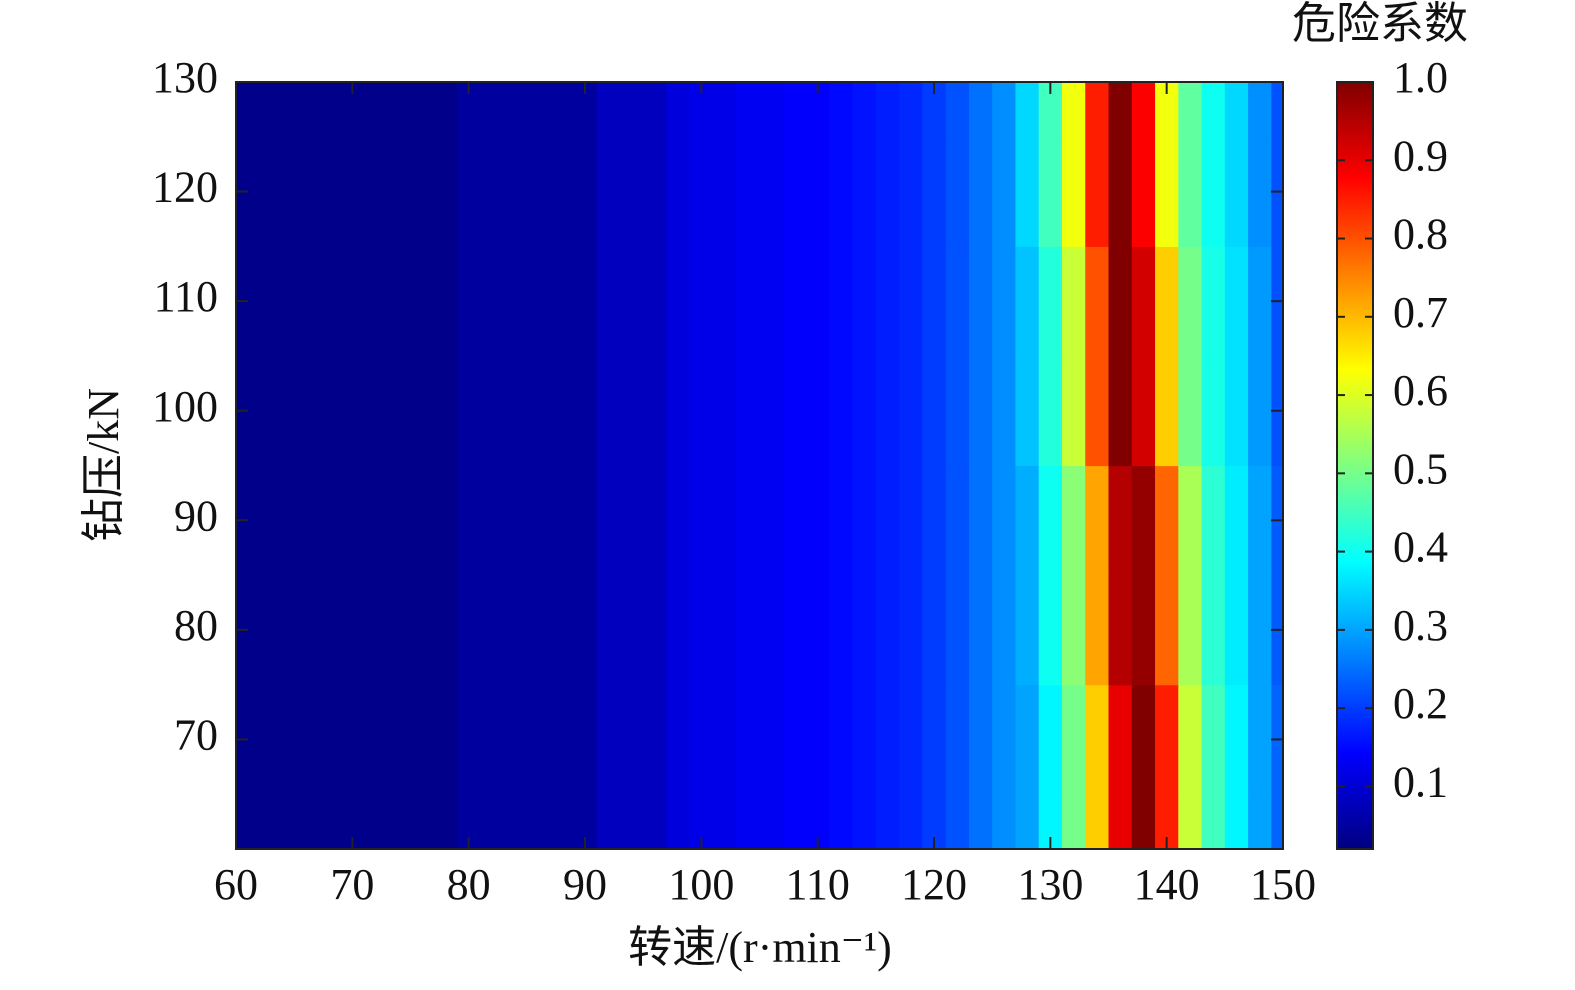 Image resolution: width=1575 pixels, height=990 pixels. Describe the element at coordinates (185, 187) in the screenshot. I see `y-tick-label: 120` at that location.